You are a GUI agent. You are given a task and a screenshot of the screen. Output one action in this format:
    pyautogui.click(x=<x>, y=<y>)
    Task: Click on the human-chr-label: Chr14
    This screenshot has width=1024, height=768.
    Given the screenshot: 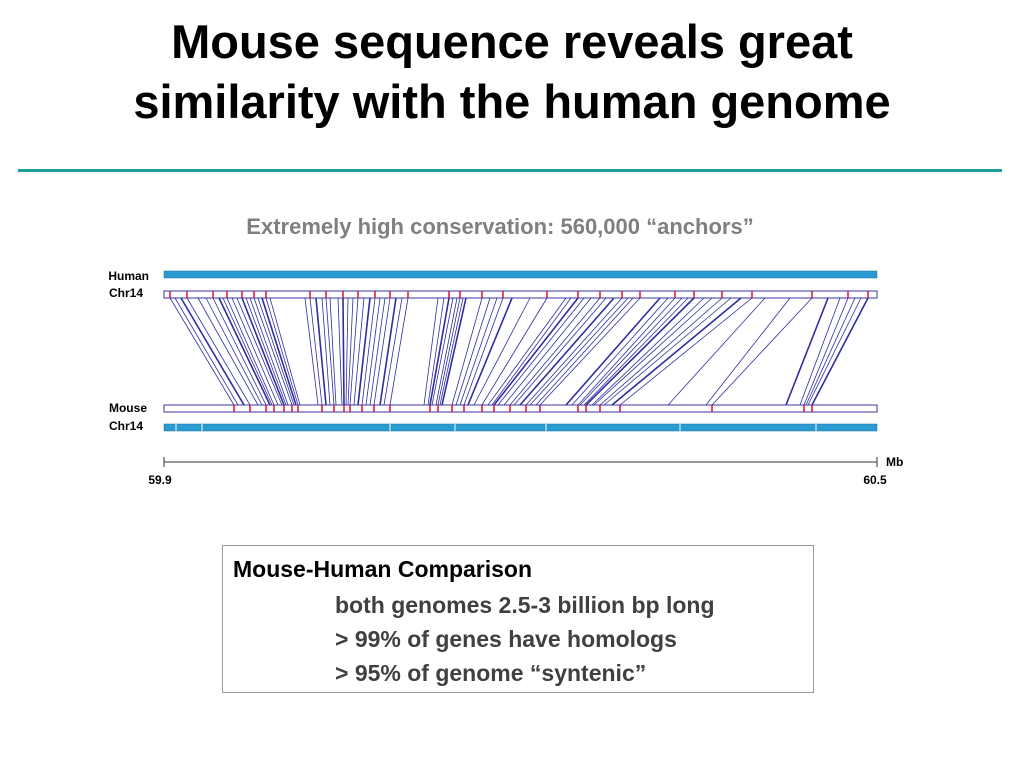 What is the action you would take?
    pyautogui.click(x=126, y=293)
    